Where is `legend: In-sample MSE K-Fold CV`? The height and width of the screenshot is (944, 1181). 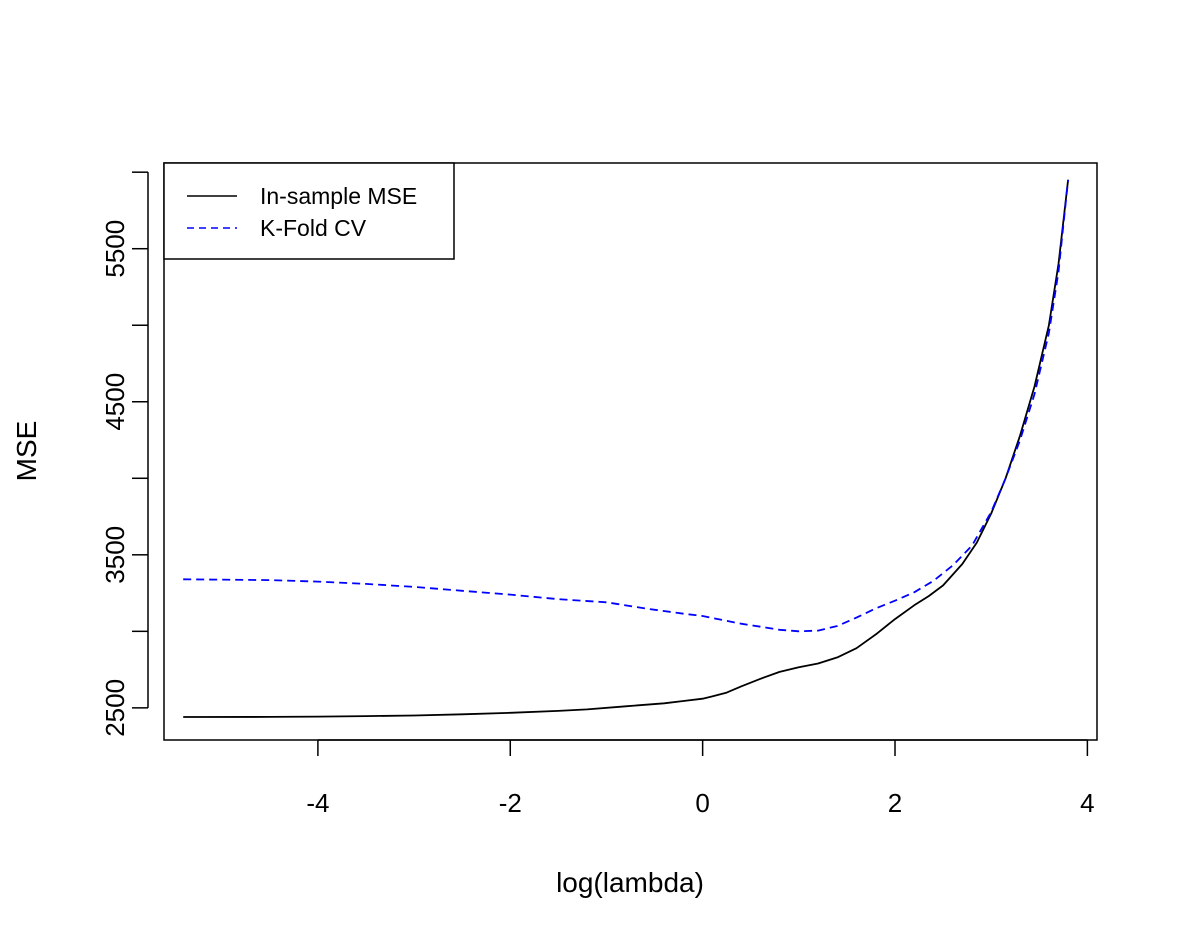 legend: In-sample MSE K-Fold CV is located at coordinates (309, 211).